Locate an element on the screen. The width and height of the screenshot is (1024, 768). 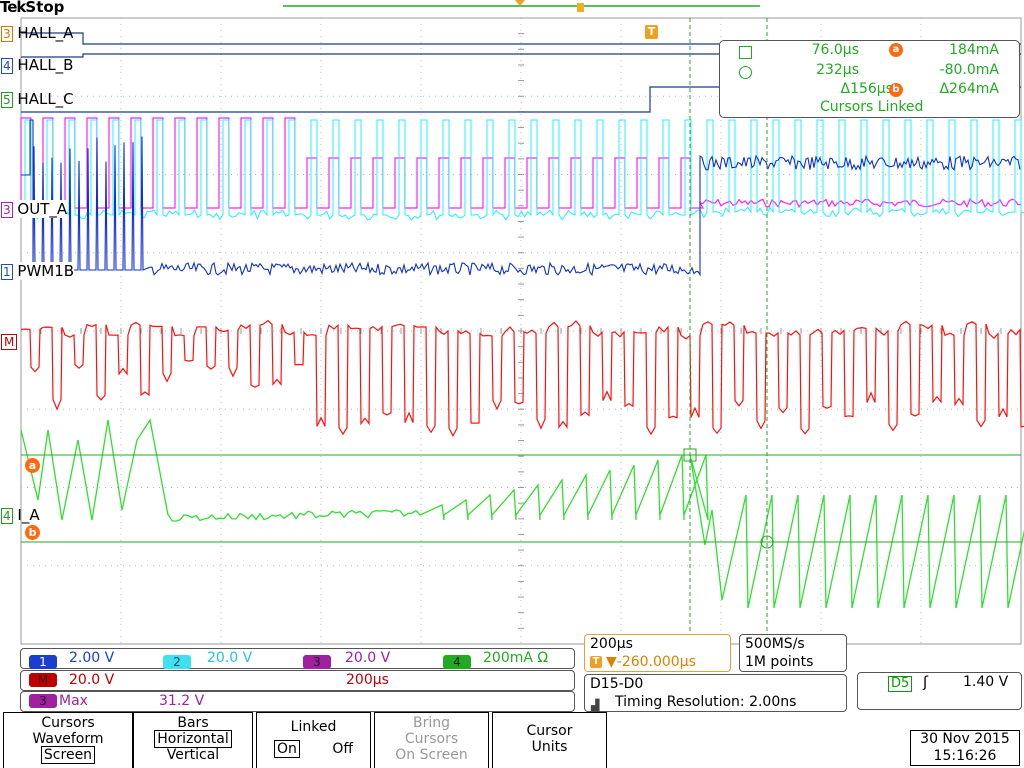
ch3-scale: 3 20.0 V is located at coordinates (373, 659).